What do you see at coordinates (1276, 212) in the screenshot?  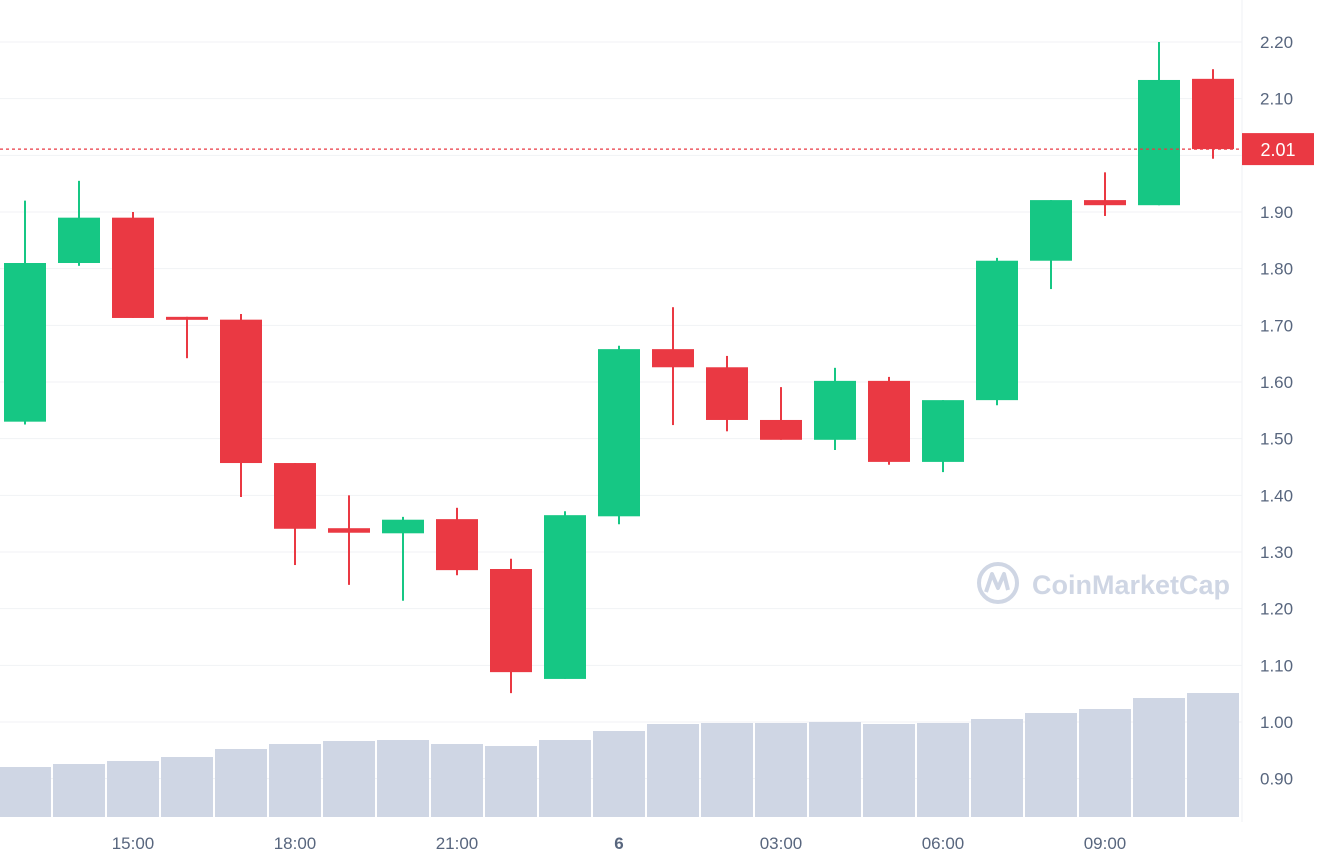 I see `y-tick-label: 1.90` at bounding box center [1276, 212].